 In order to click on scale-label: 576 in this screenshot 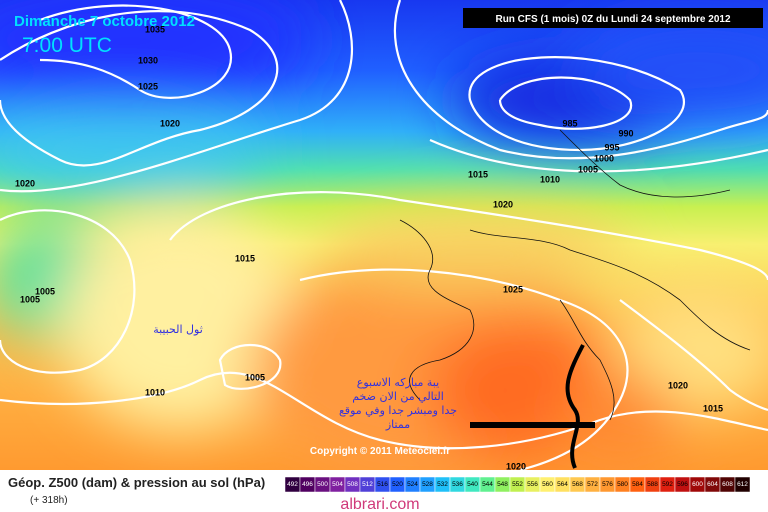, I will do `click(607, 484)`.